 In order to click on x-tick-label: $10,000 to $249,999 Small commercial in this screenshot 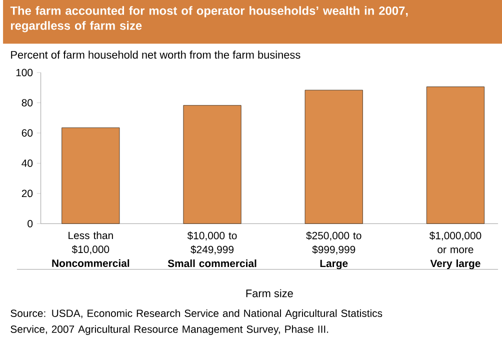, I will do `click(212, 250)`.